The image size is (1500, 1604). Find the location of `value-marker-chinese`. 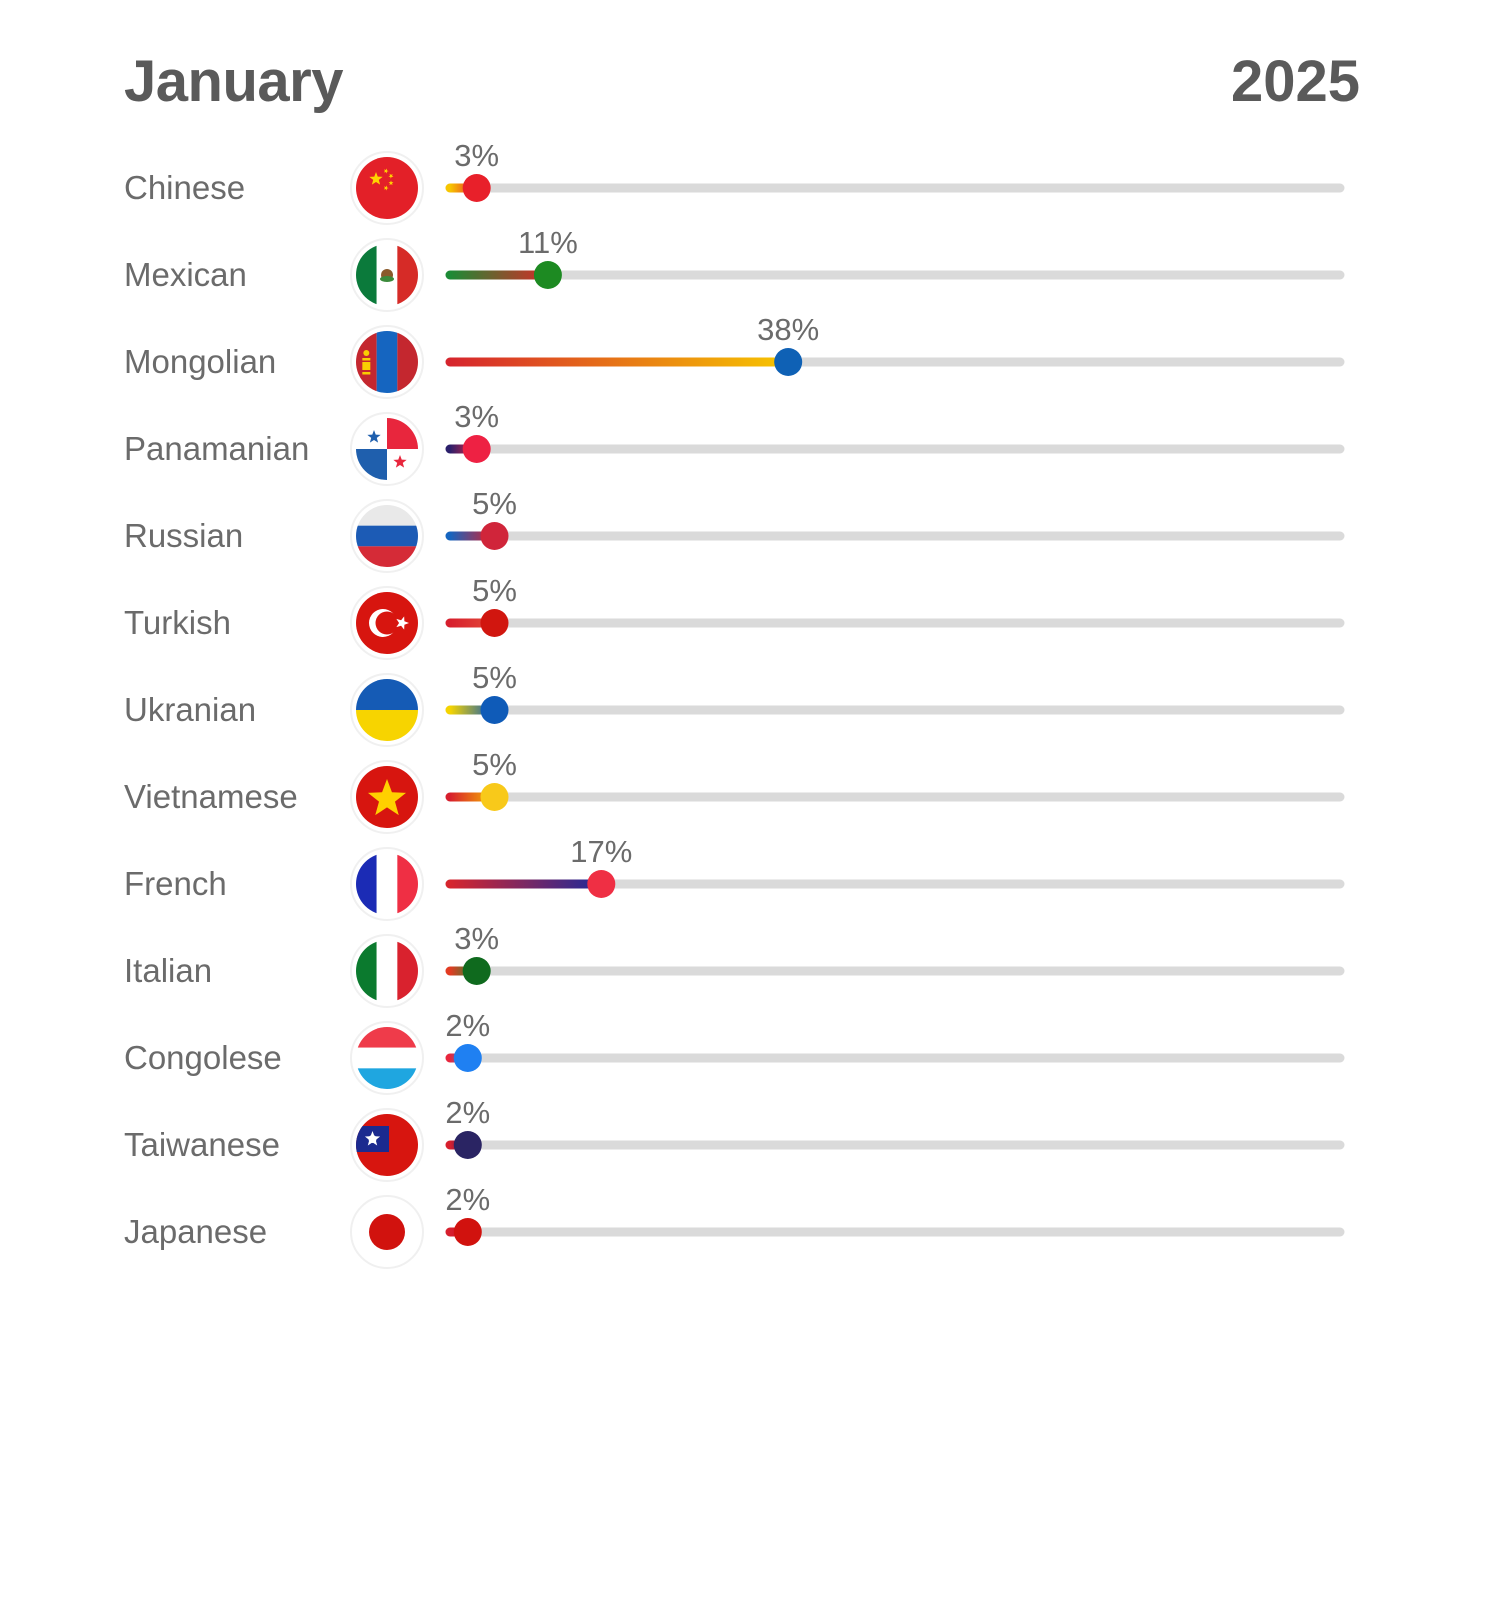

value-marker-chinese is located at coordinates (476, 188).